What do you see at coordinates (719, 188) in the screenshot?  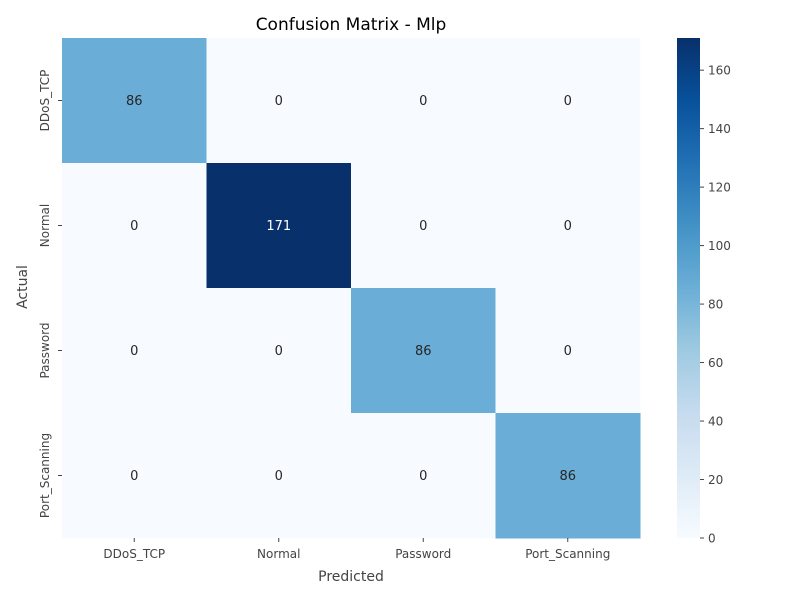 I see `colorbar-tick-label: 120` at bounding box center [719, 188].